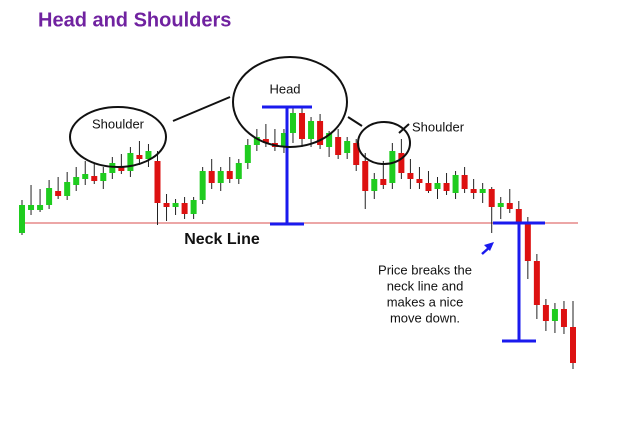  I want to click on chart-title: Head and Shoulders, so click(134, 20).